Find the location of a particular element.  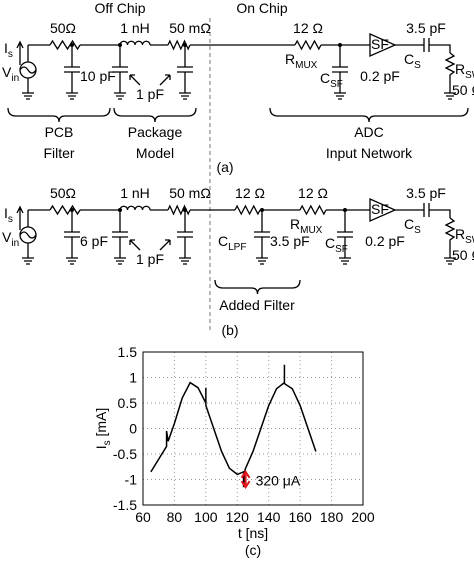

label-sub: s is located at coordinates (107, 442).